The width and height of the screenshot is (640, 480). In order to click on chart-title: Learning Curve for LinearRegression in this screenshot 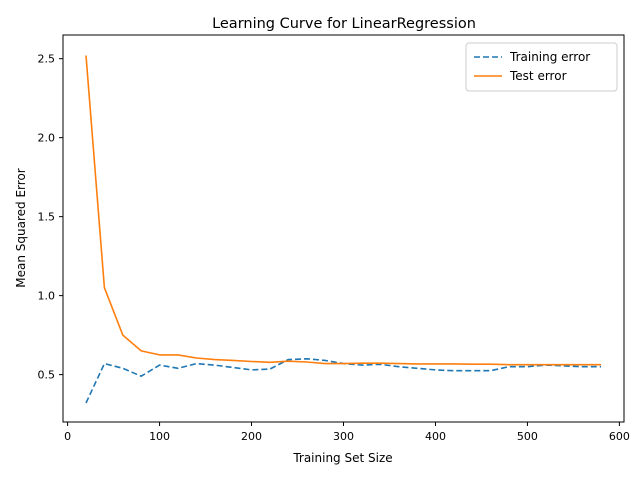, I will do `click(344, 24)`.